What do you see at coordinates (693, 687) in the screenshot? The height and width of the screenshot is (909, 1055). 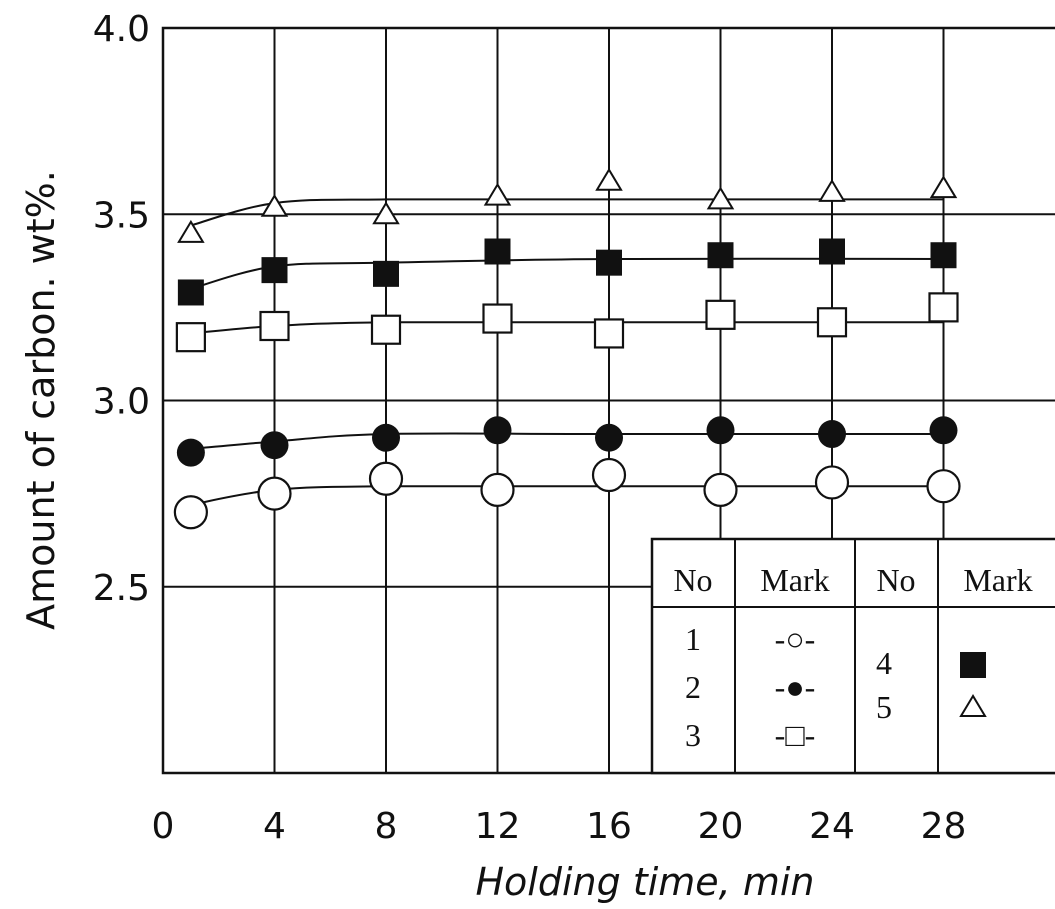 I see `legend-no-2: 2` at bounding box center [693, 687].